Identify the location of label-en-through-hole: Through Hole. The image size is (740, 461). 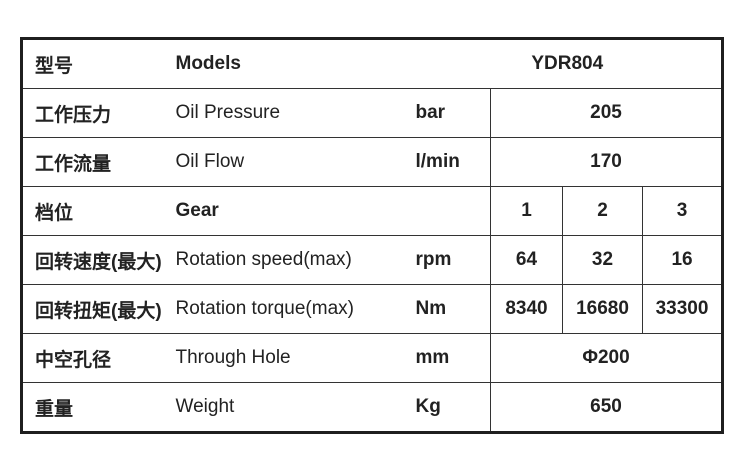
(293, 358).